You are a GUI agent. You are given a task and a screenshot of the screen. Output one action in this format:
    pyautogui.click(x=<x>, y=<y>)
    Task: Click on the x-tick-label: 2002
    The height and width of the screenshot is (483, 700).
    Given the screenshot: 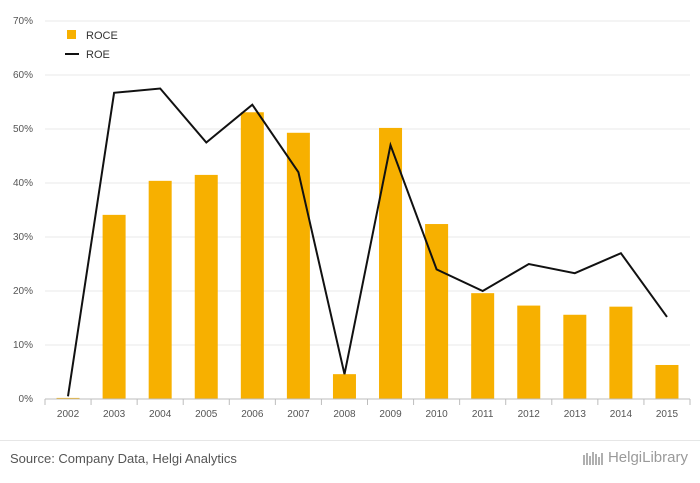 What is the action you would take?
    pyautogui.click(x=68, y=414)
    